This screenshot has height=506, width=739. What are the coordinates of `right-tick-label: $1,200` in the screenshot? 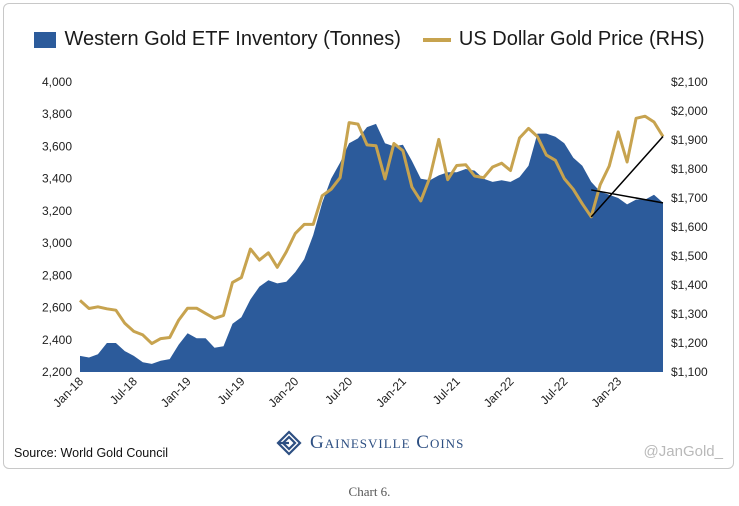 It's located at (689, 343).